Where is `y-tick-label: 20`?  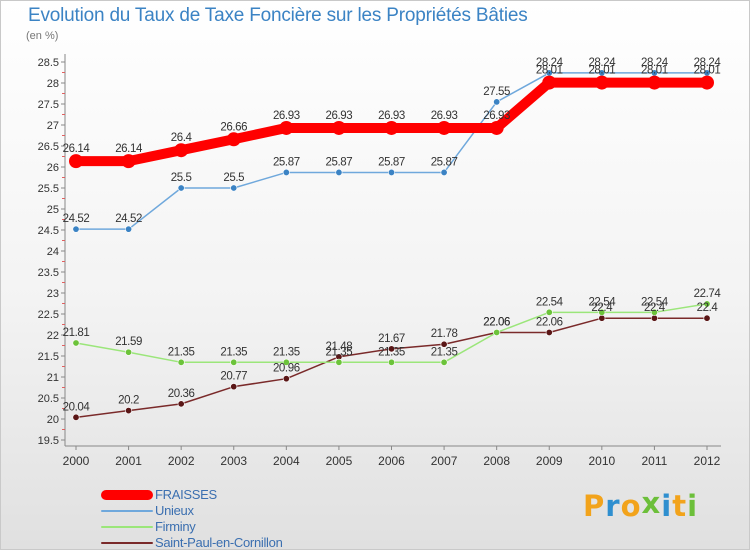 y-tick-label: 20 is located at coordinates (53, 420).